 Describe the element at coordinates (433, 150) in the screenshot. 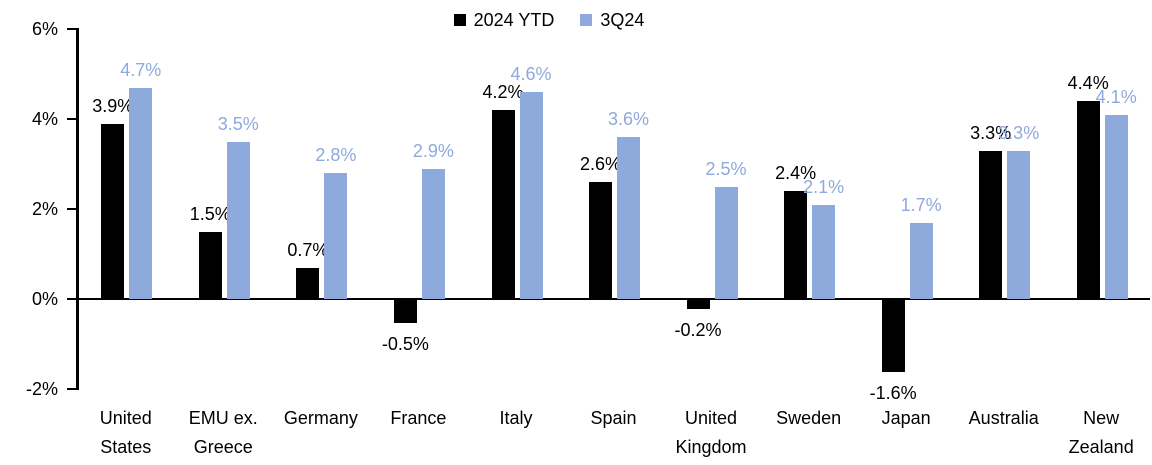

I see `value-label-3q24-france: 2.9%` at that location.